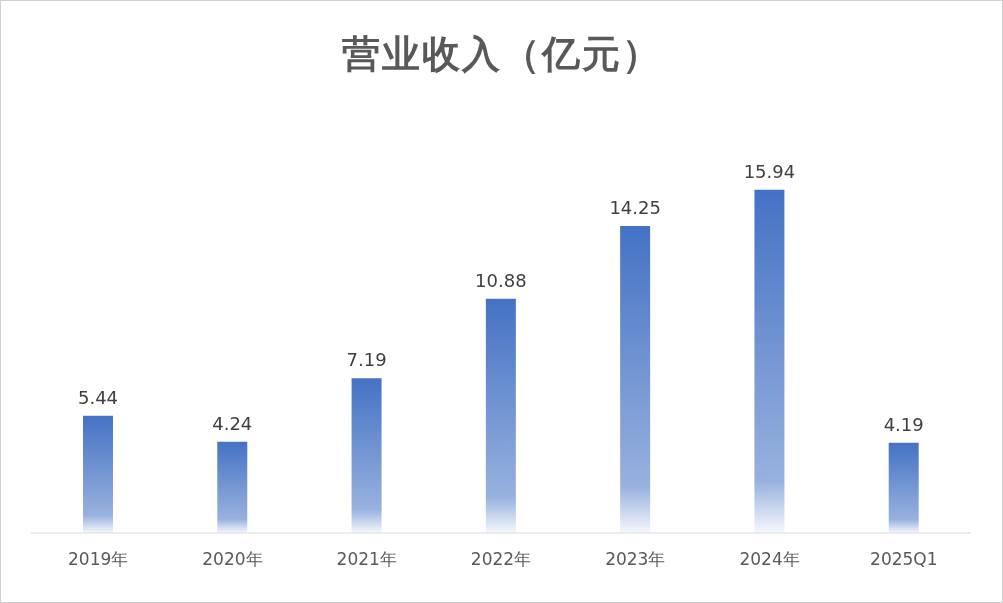 Image resolution: width=1003 pixels, height=603 pixels. Describe the element at coordinates (366, 559) in the screenshot. I see `x-tick-label: 2021年` at that location.